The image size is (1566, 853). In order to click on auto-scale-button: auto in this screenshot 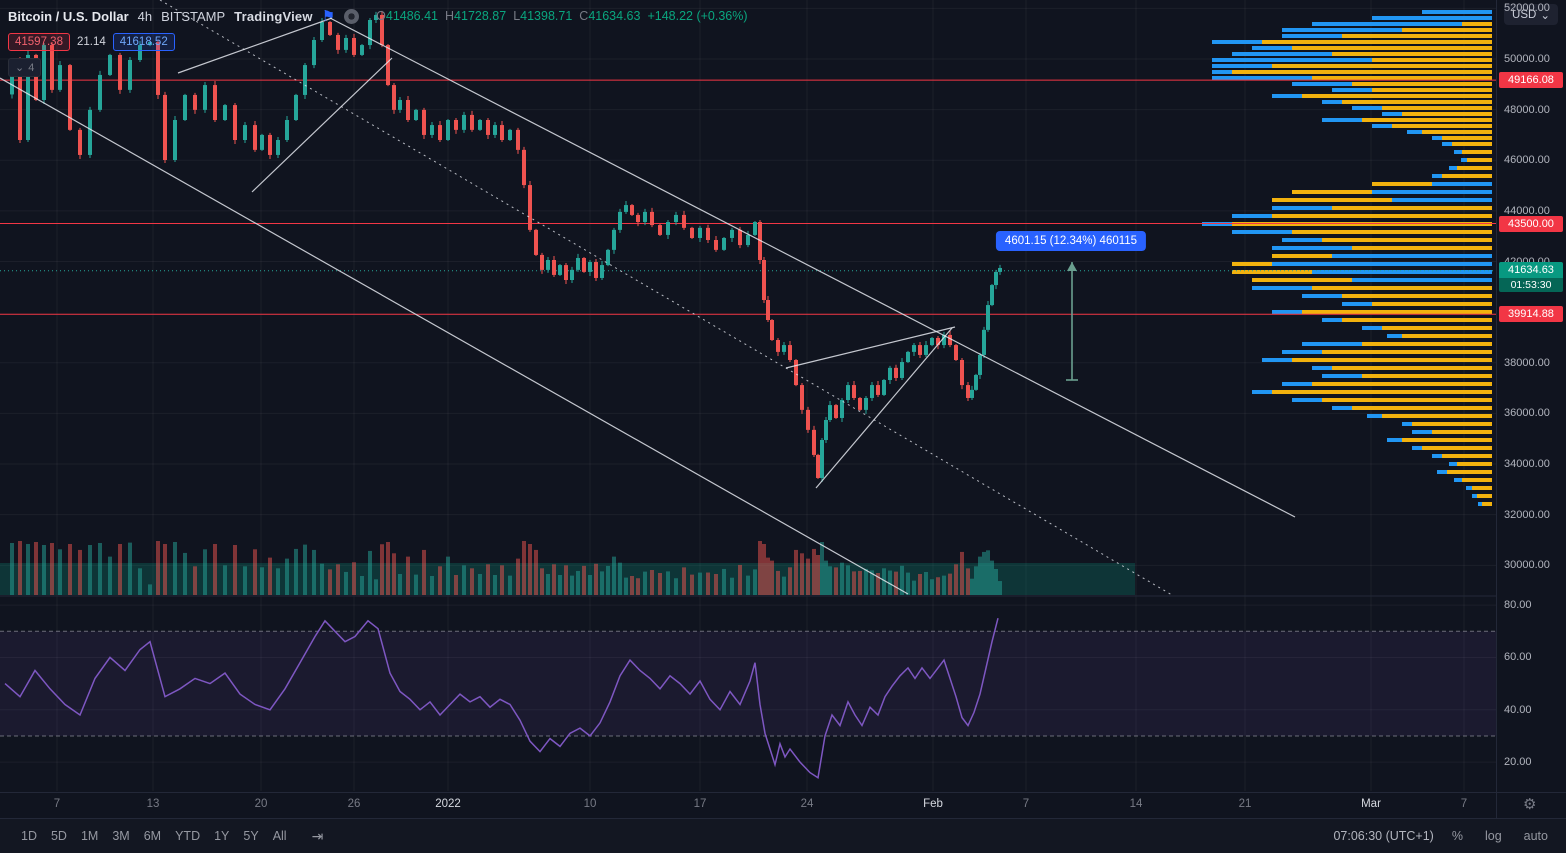, I will do `click(1536, 836)`.